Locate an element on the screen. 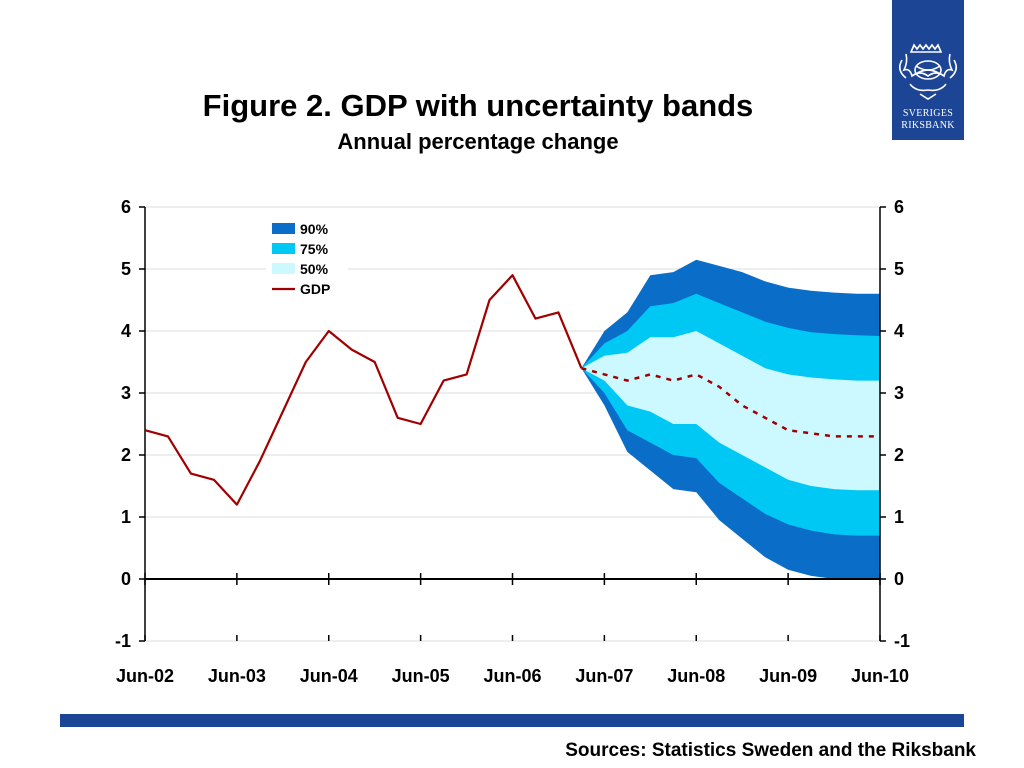 The image size is (1024, 768). y-tick-label-left: 2 is located at coordinates (126, 455).